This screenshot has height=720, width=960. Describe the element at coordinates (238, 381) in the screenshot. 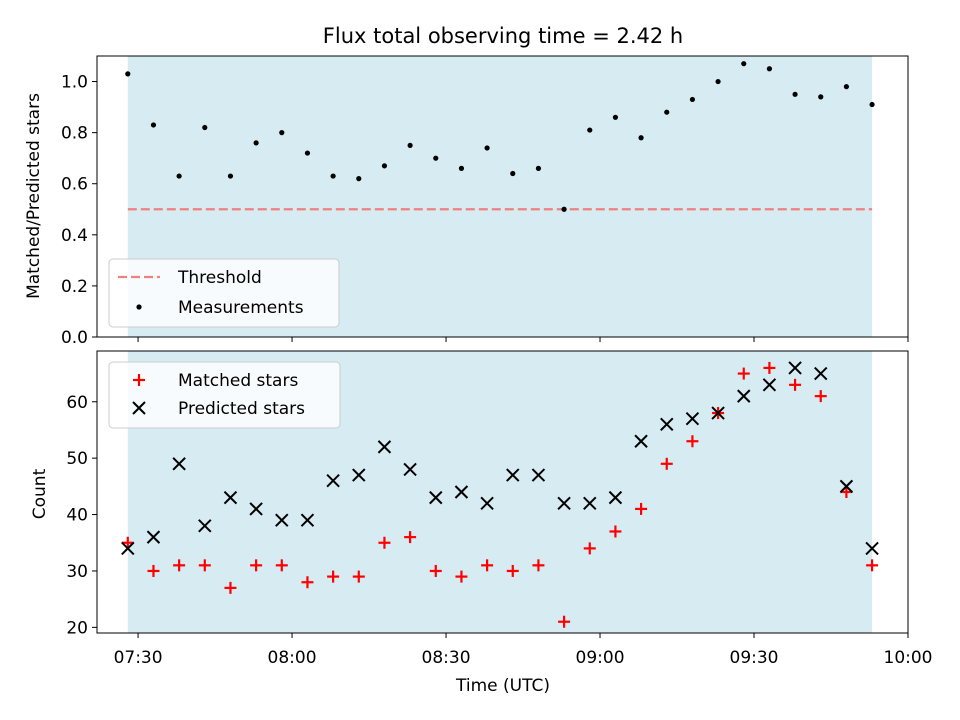

I see `legend-matched-label: Matched stars` at that location.